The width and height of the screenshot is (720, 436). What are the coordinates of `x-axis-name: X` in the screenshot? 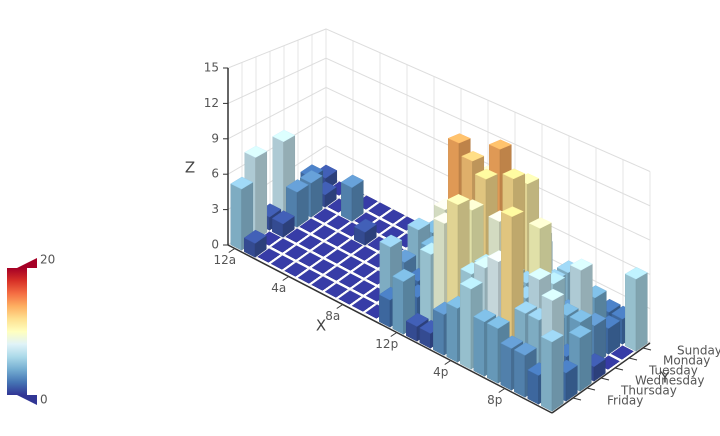 It's located at (321, 326).